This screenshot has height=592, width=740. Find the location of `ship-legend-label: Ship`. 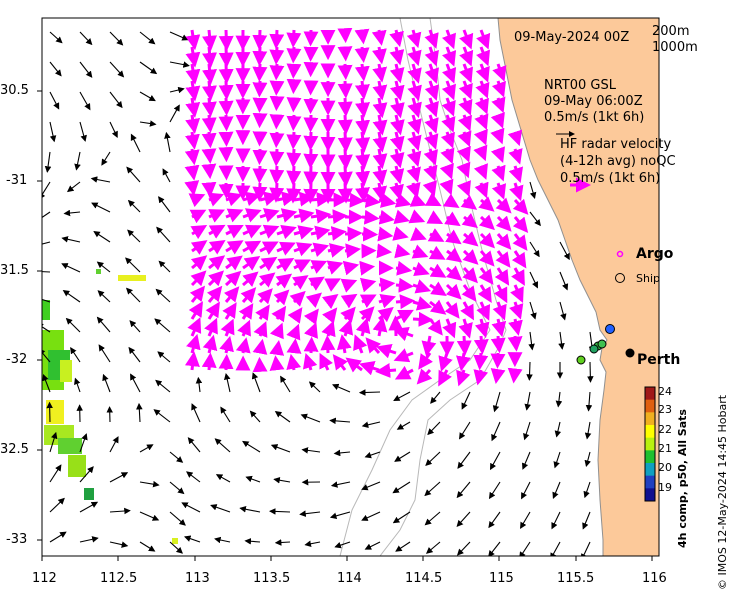

ship-legend-label: Ship is located at coordinates (648, 278).